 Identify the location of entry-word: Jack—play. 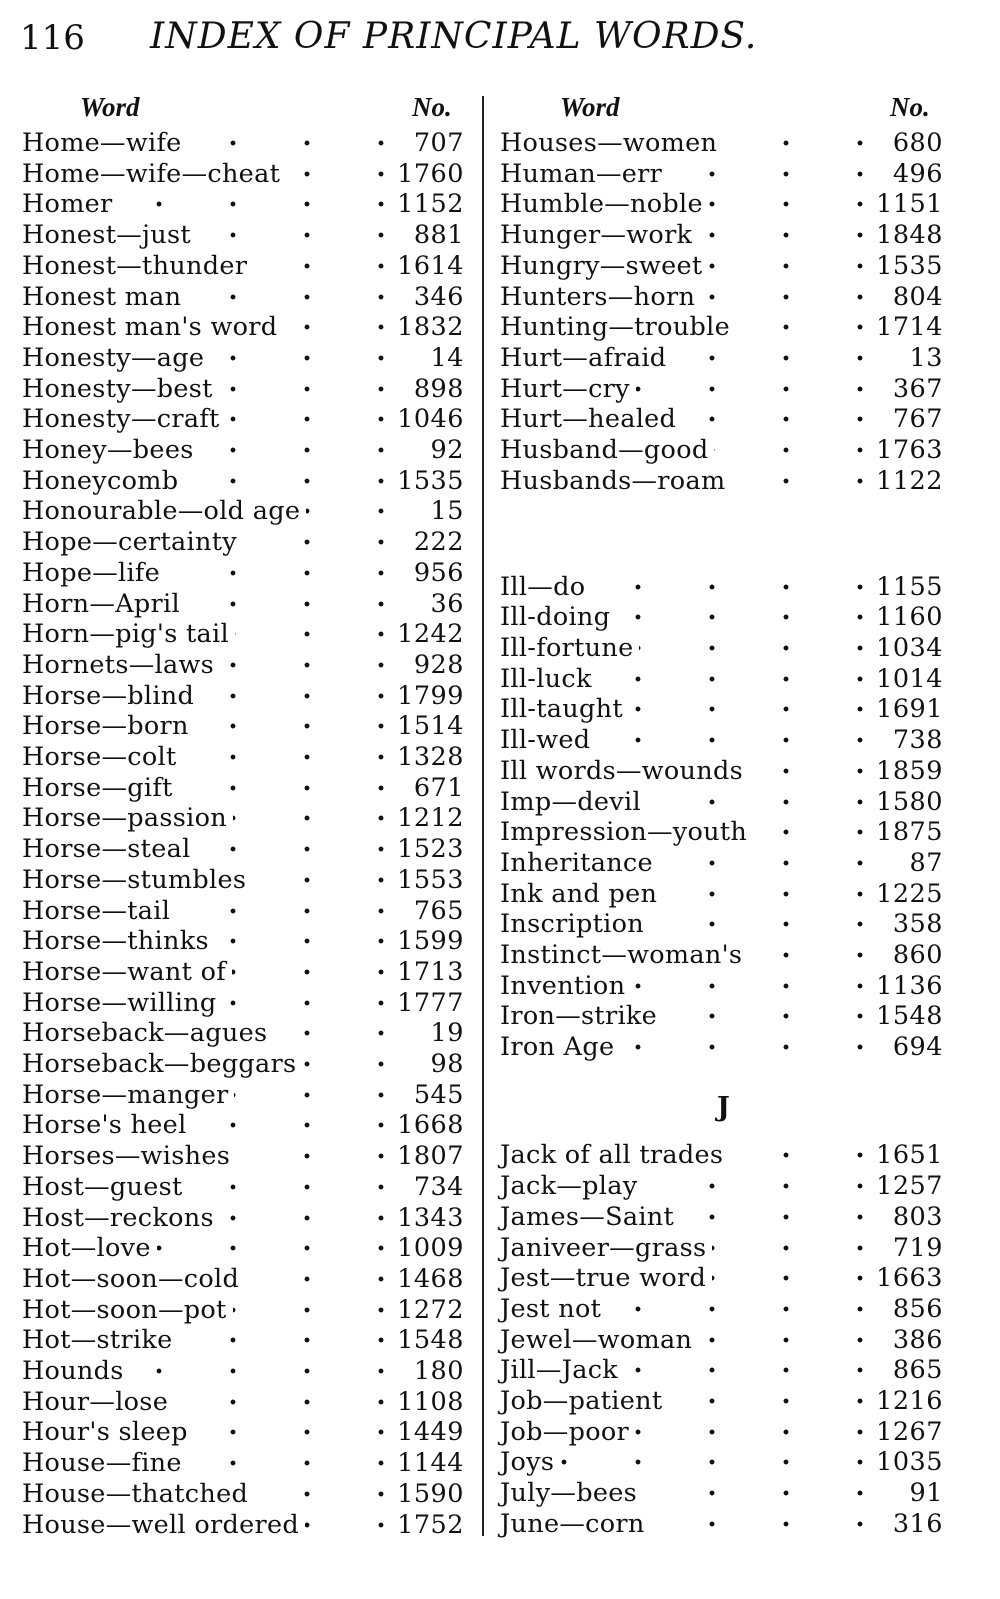
(572, 1186).